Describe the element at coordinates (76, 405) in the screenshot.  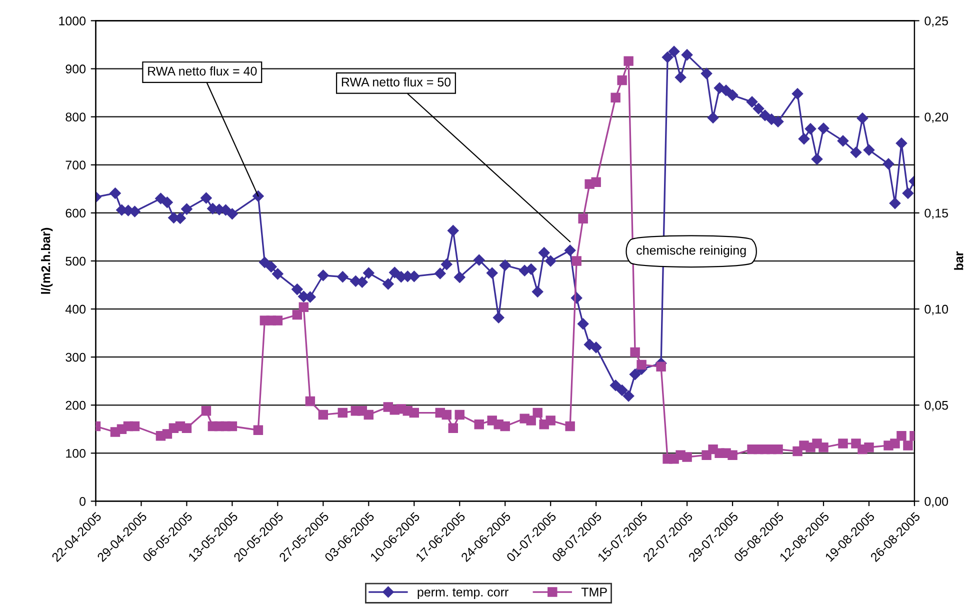
I see `y-tick-label: 200` at that location.